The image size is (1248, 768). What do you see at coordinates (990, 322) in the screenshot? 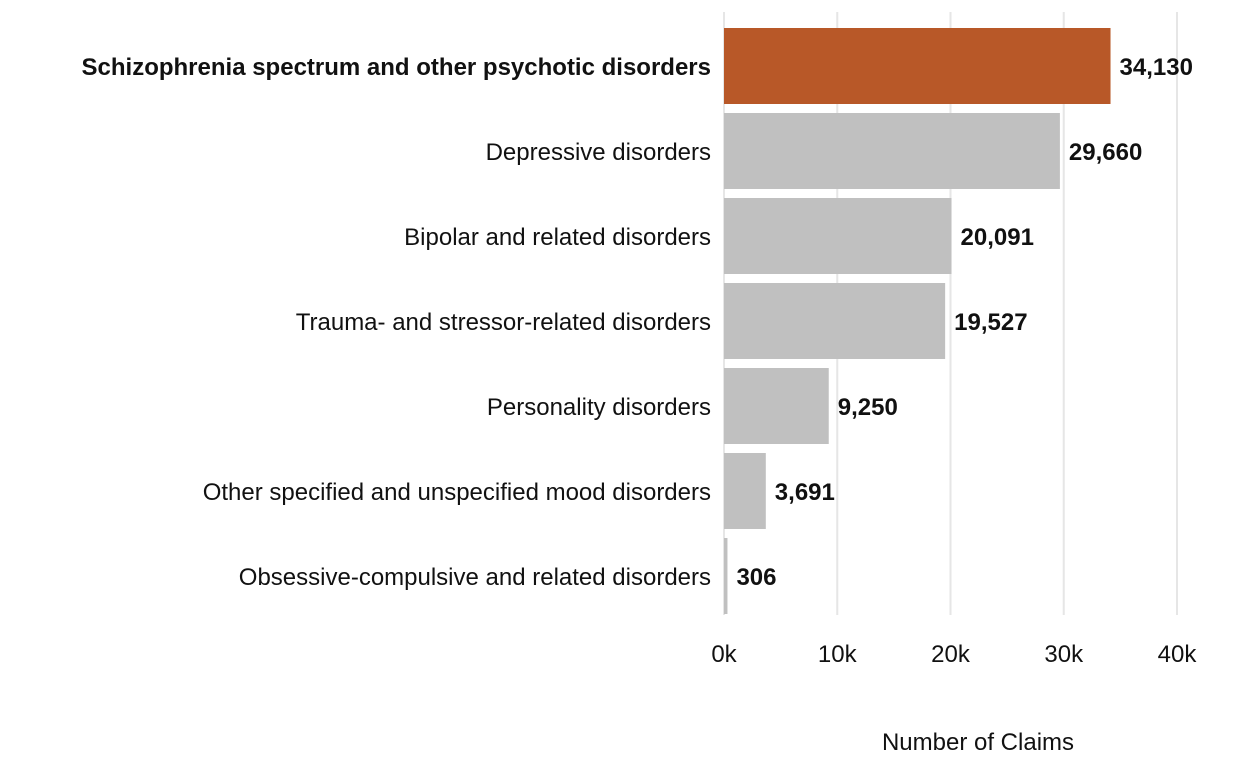
I see `value-label: 19,527` at bounding box center [990, 322].